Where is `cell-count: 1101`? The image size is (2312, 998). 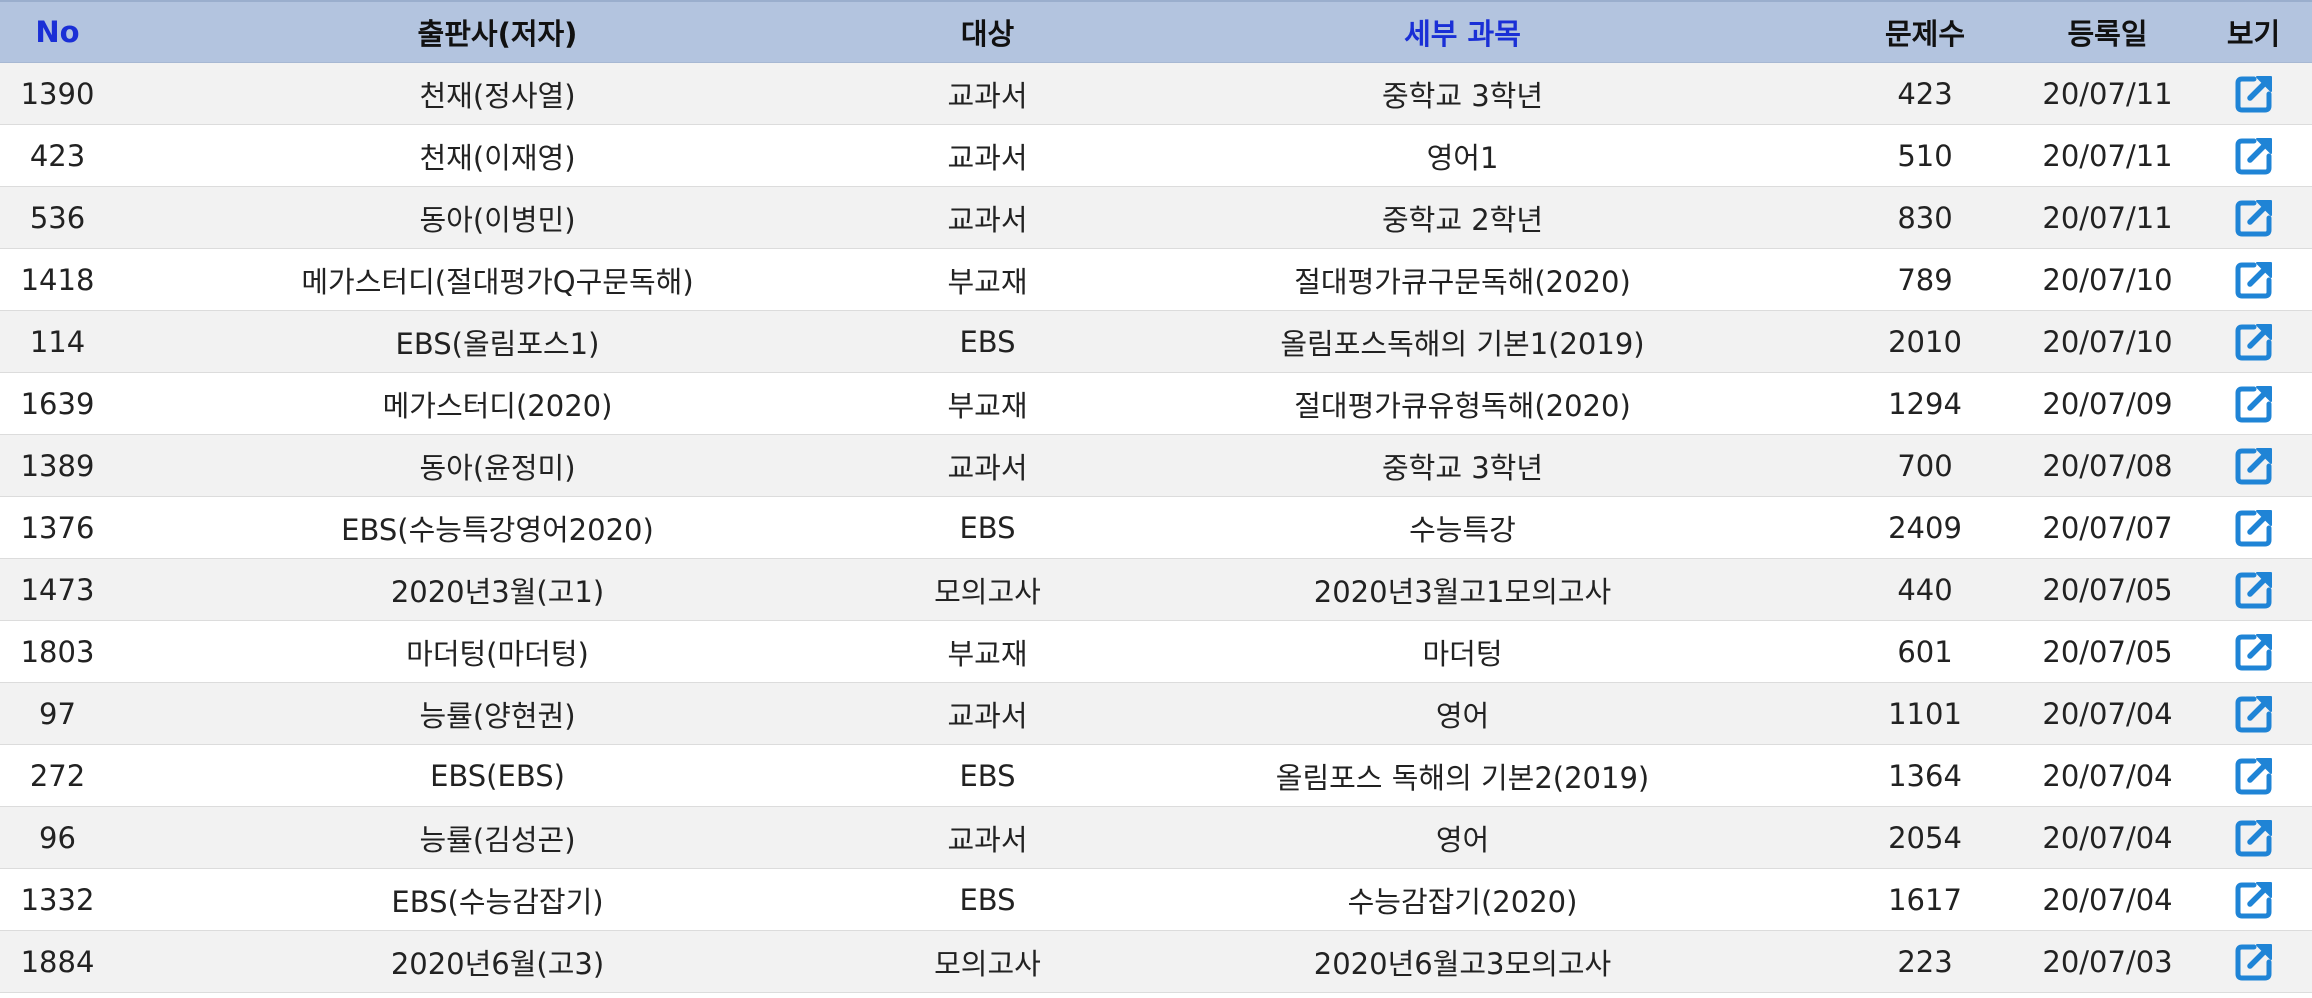 cell-count: 1101 is located at coordinates (1925, 713).